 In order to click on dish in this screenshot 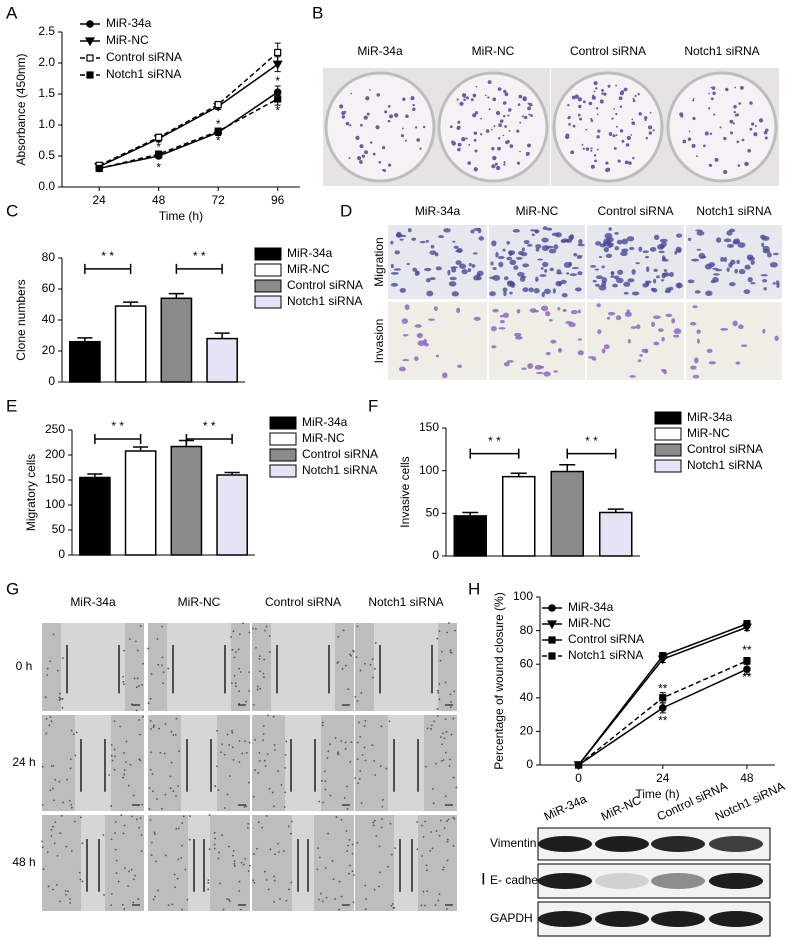, I will do `click(608, 127)`.